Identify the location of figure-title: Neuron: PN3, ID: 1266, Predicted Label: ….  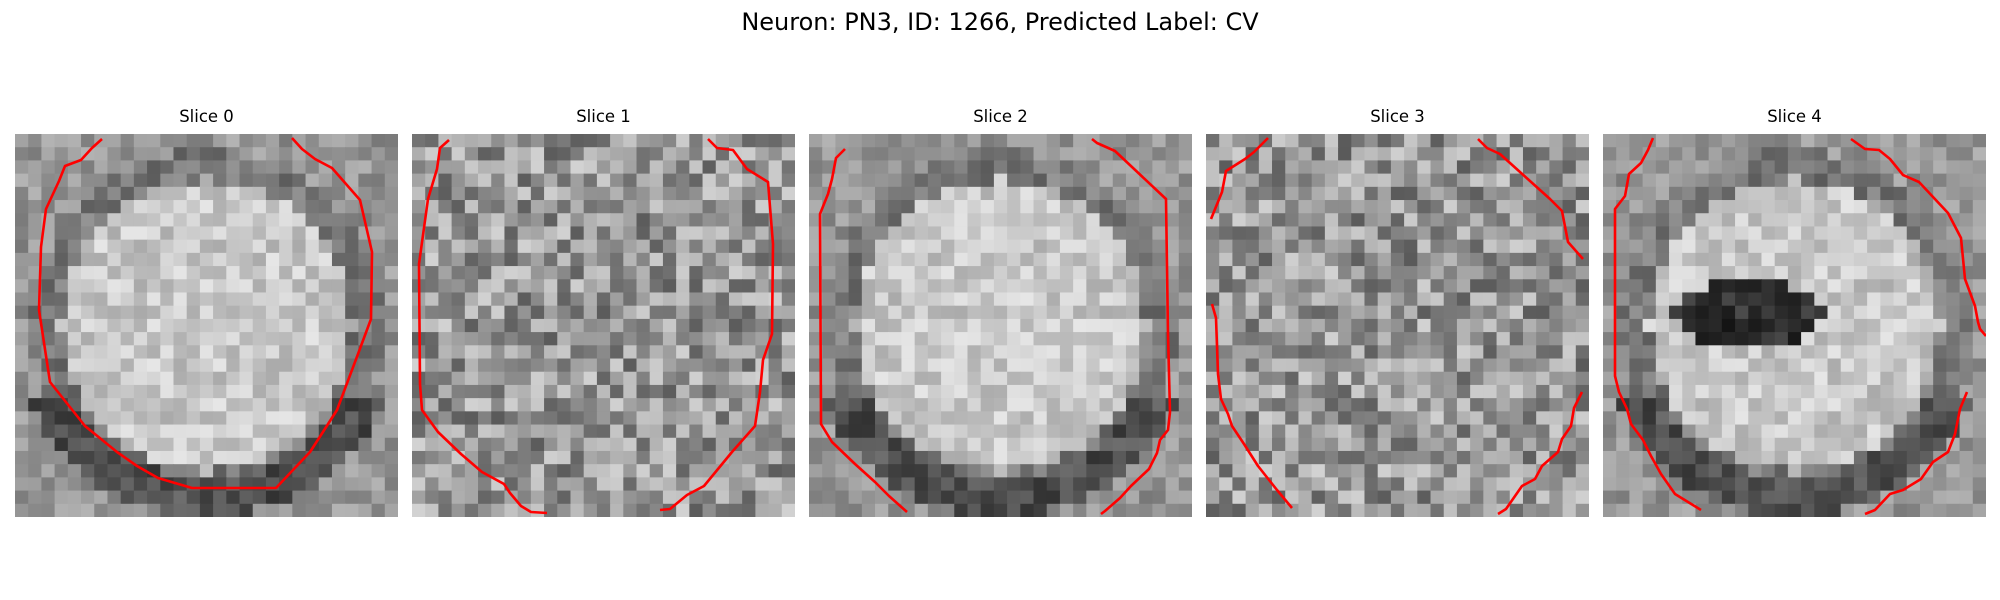
(1000, 22).